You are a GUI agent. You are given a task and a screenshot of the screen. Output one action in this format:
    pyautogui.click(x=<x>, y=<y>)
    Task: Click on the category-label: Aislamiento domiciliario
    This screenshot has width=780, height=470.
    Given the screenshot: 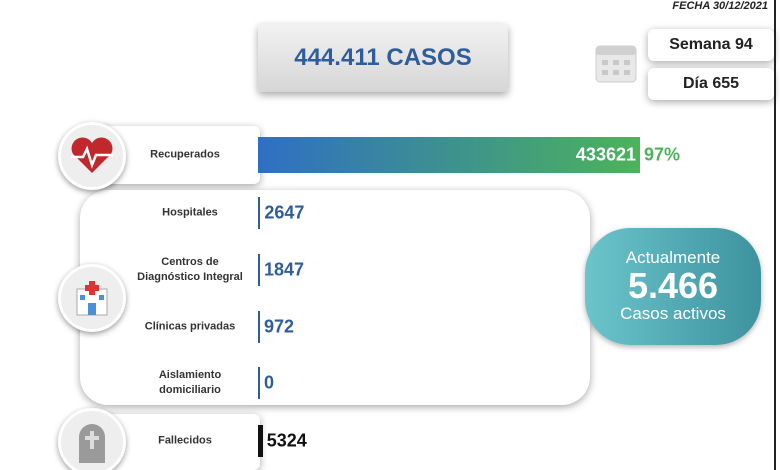 What is the action you would take?
    pyautogui.click(x=190, y=382)
    